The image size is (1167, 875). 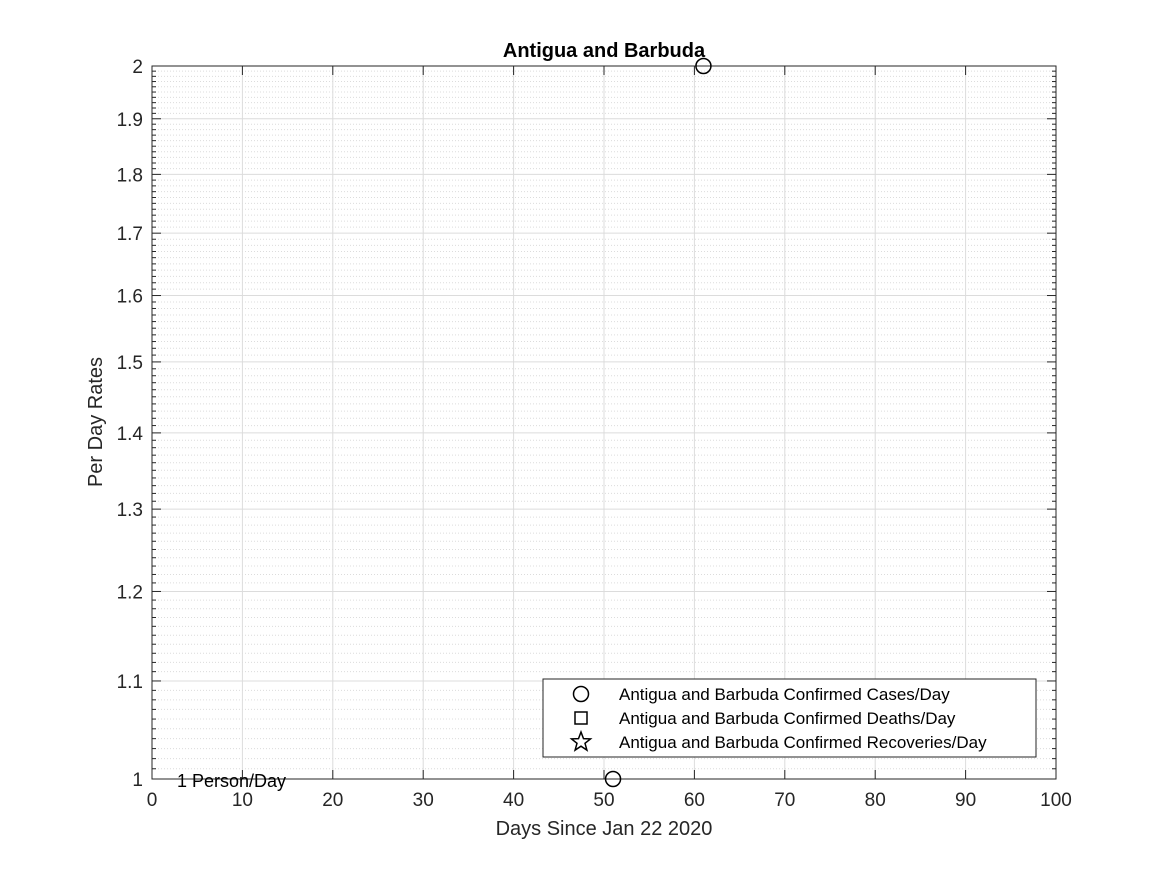 What do you see at coordinates (513, 800) in the screenshot?
I see `x-tick-label: 40` at bounding box center [513, 800].